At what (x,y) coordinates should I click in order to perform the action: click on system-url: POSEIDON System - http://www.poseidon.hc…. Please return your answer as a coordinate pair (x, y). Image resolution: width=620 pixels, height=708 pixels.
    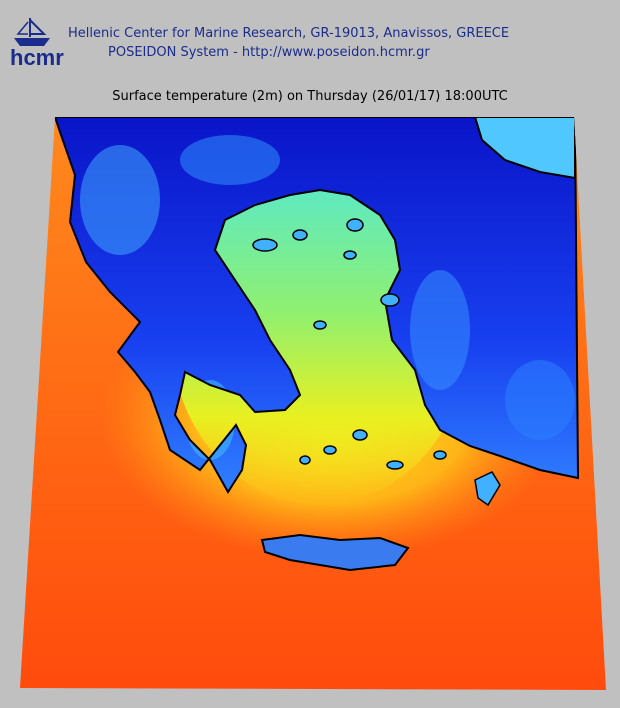
    Looking at the image, I should click on (269, 52).